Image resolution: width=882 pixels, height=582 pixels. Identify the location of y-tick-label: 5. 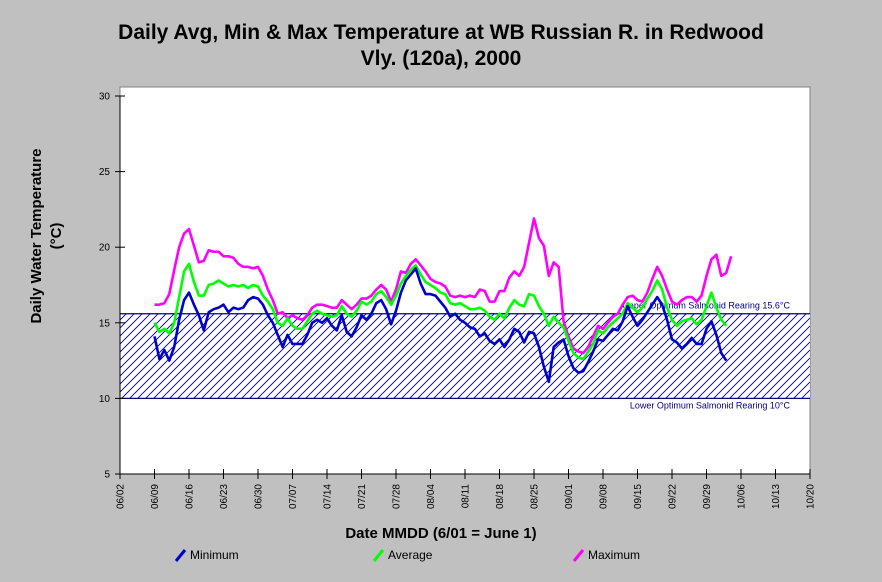
(107, 475).